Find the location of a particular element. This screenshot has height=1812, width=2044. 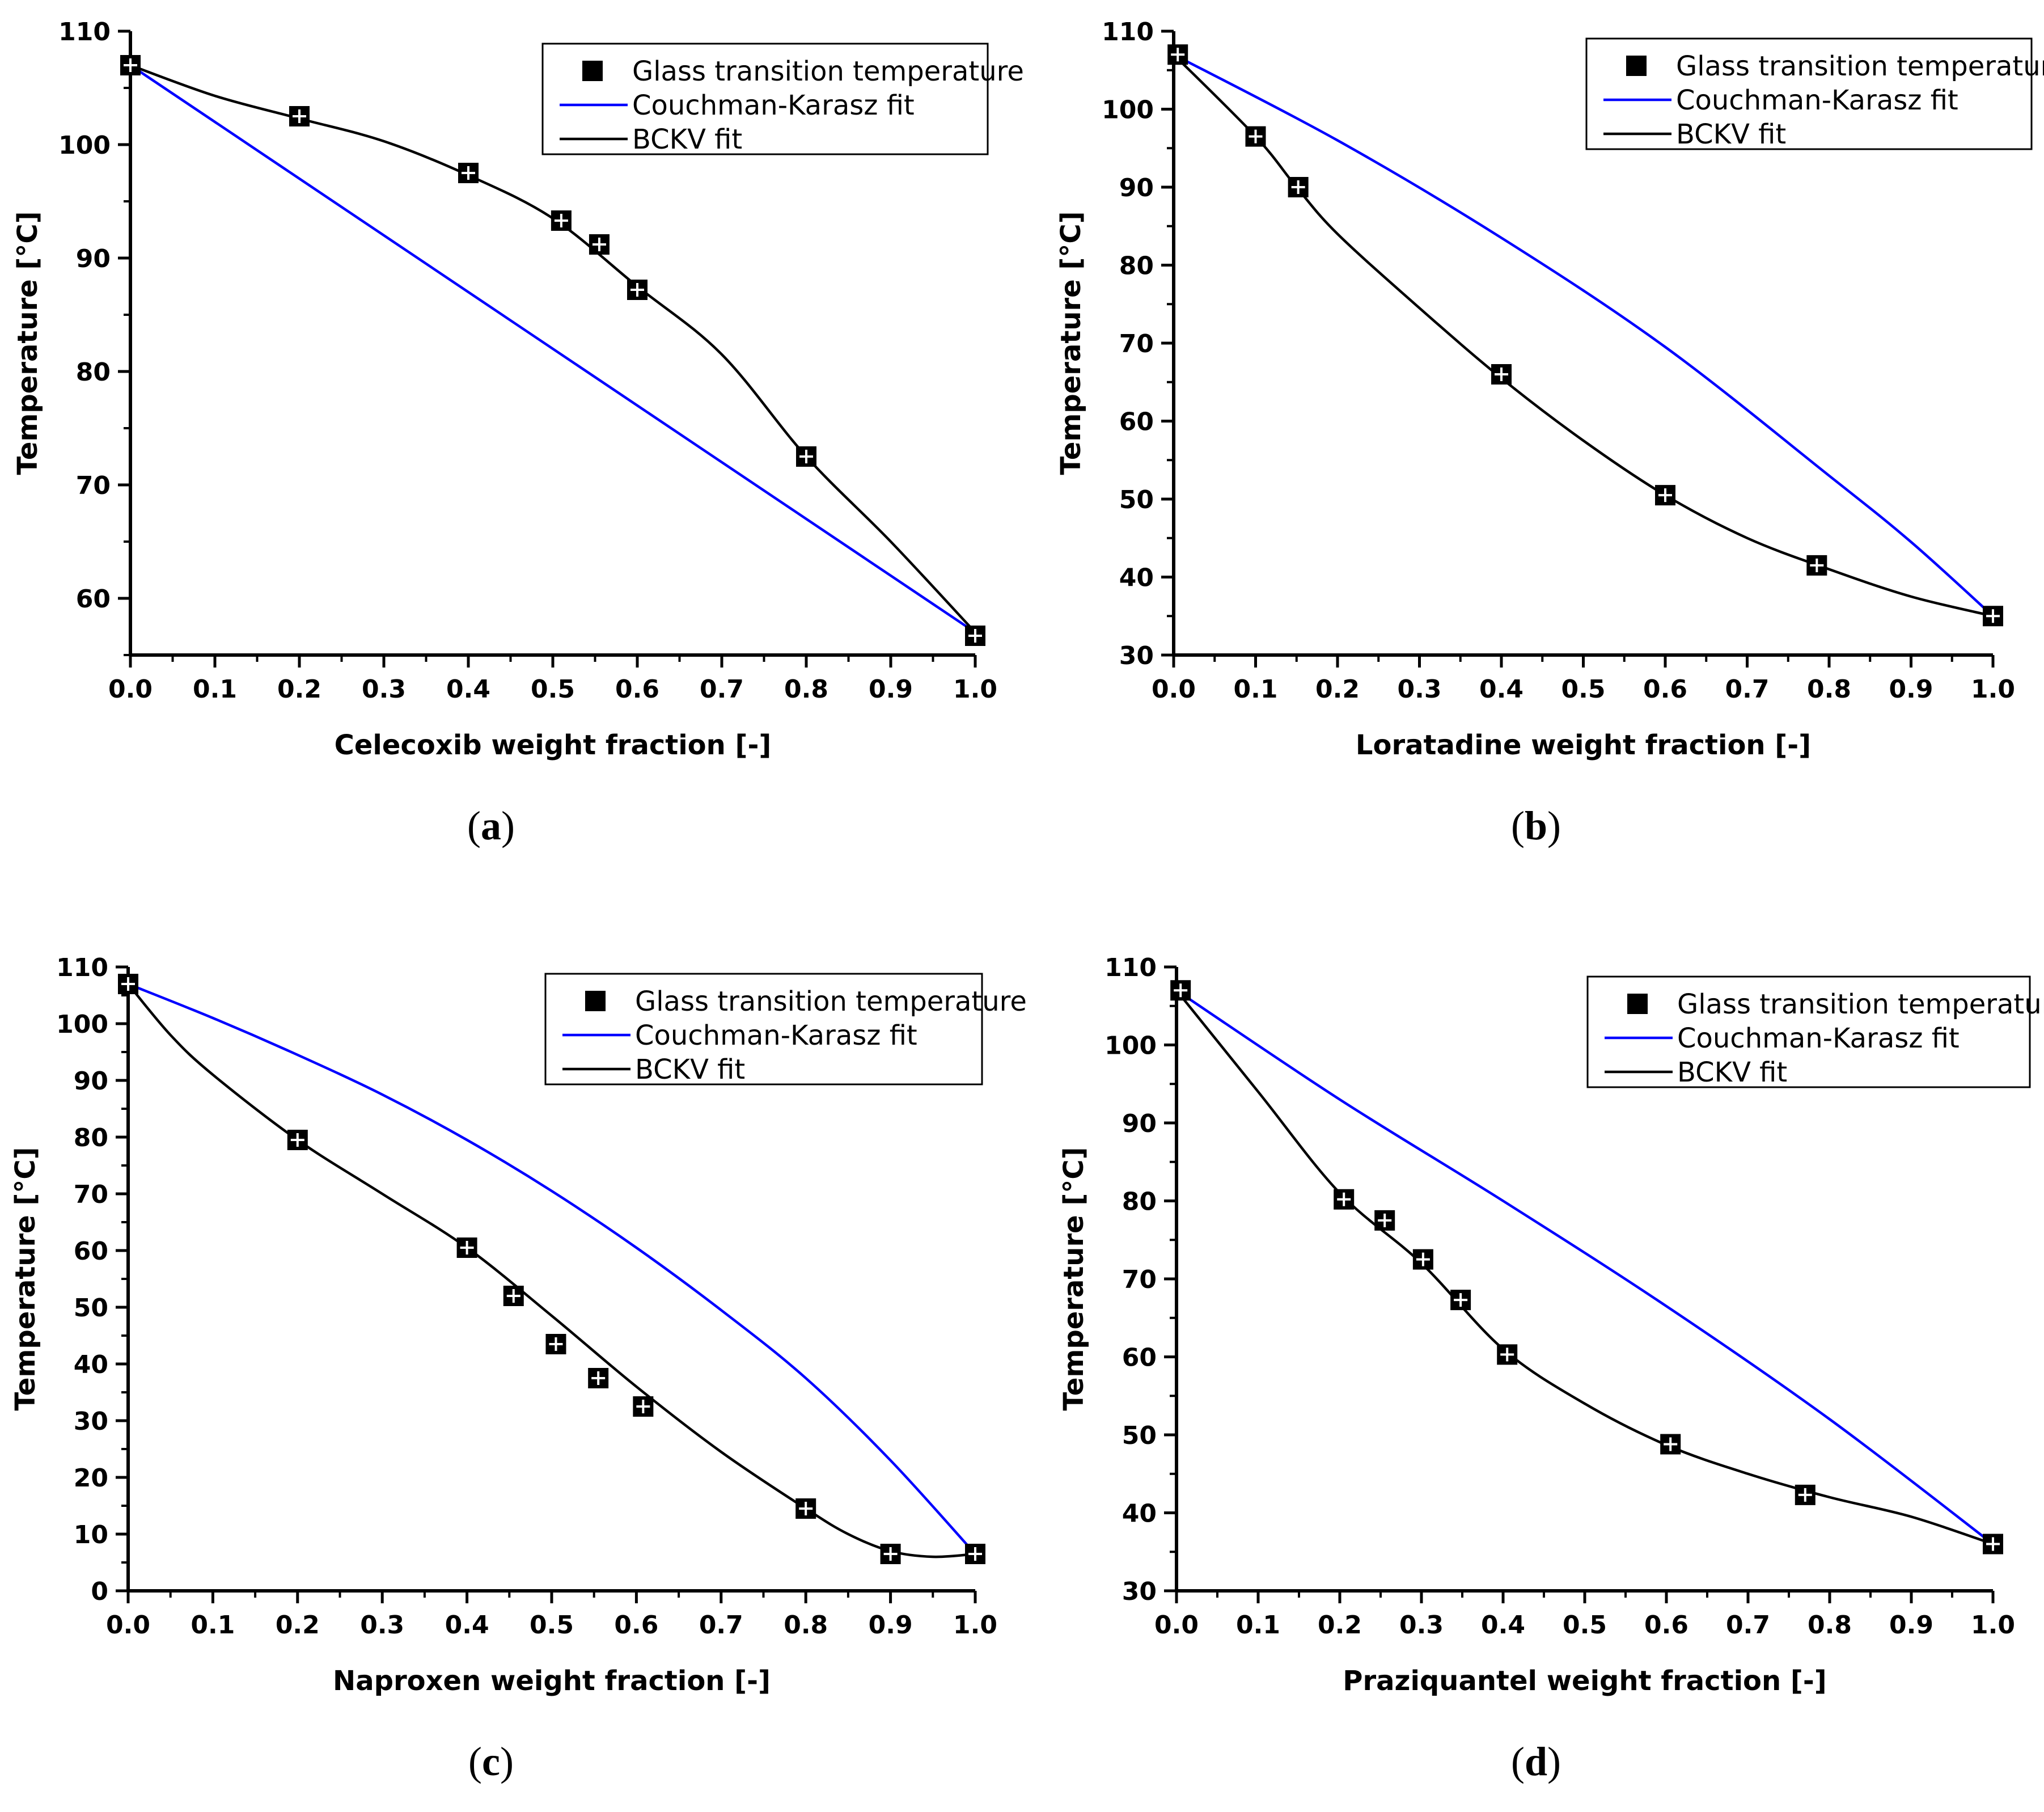

panel-label-letter: b is located at coordinates (1536, 825).